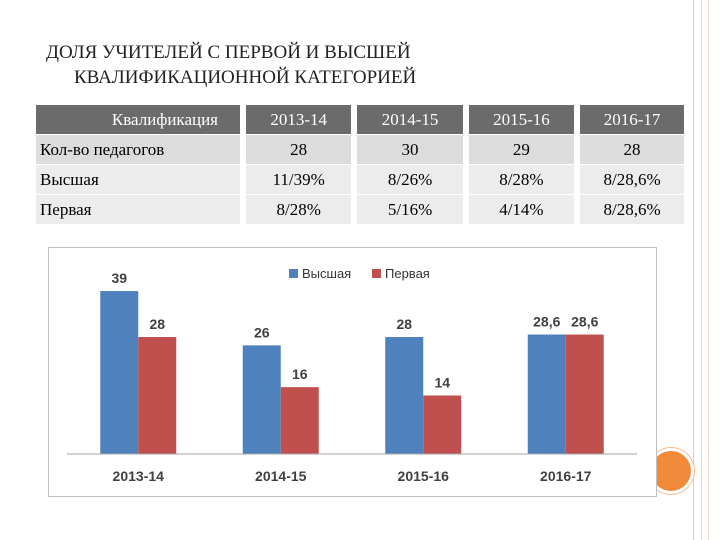 The height and width of the screenshot is (540, 720). What do you see at coordinates (566, 476) in the screenshot?
I see `x-tick-label-3: 2016-17` at bounding box center [566, 476].